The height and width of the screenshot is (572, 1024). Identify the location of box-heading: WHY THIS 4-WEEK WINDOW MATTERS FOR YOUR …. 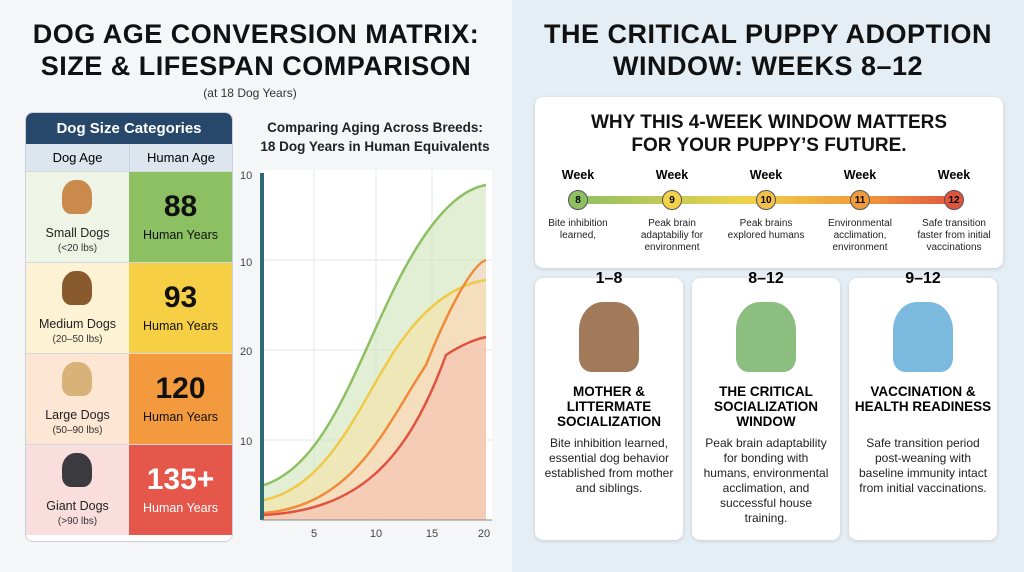
(769, 134).